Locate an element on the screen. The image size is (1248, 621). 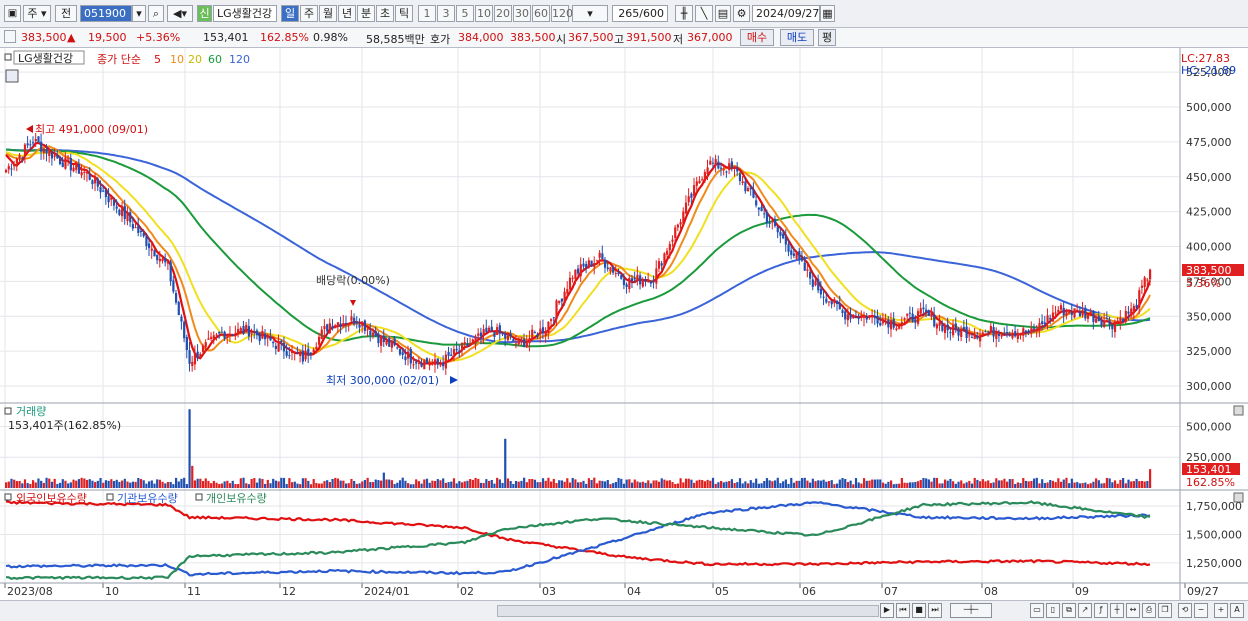
holding-close-icon is located at coordinates (1238, 497).